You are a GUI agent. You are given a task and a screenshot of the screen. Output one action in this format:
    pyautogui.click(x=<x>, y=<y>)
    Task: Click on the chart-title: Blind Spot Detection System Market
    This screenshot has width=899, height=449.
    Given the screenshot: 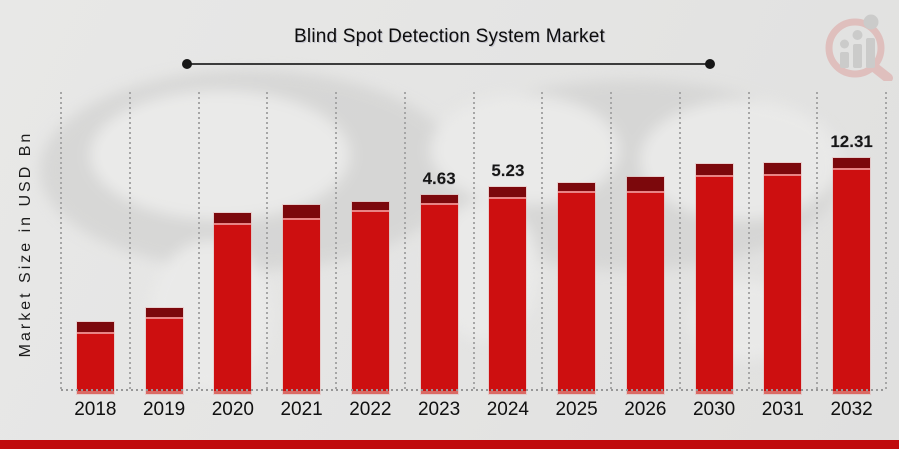 What is the action you would take?
    pyautogui.click(x=449, y=36)
    